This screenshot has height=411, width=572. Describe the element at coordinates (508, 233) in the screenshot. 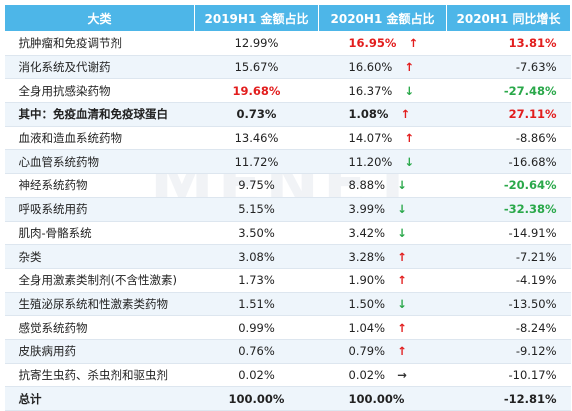

I see `growth-cell: -14.91%` at that location.